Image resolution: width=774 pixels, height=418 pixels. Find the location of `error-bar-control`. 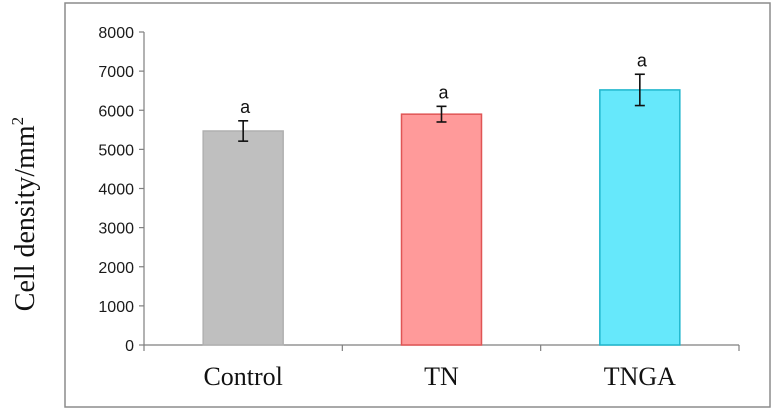

error-bar-control is located at coordinates (243, 131).